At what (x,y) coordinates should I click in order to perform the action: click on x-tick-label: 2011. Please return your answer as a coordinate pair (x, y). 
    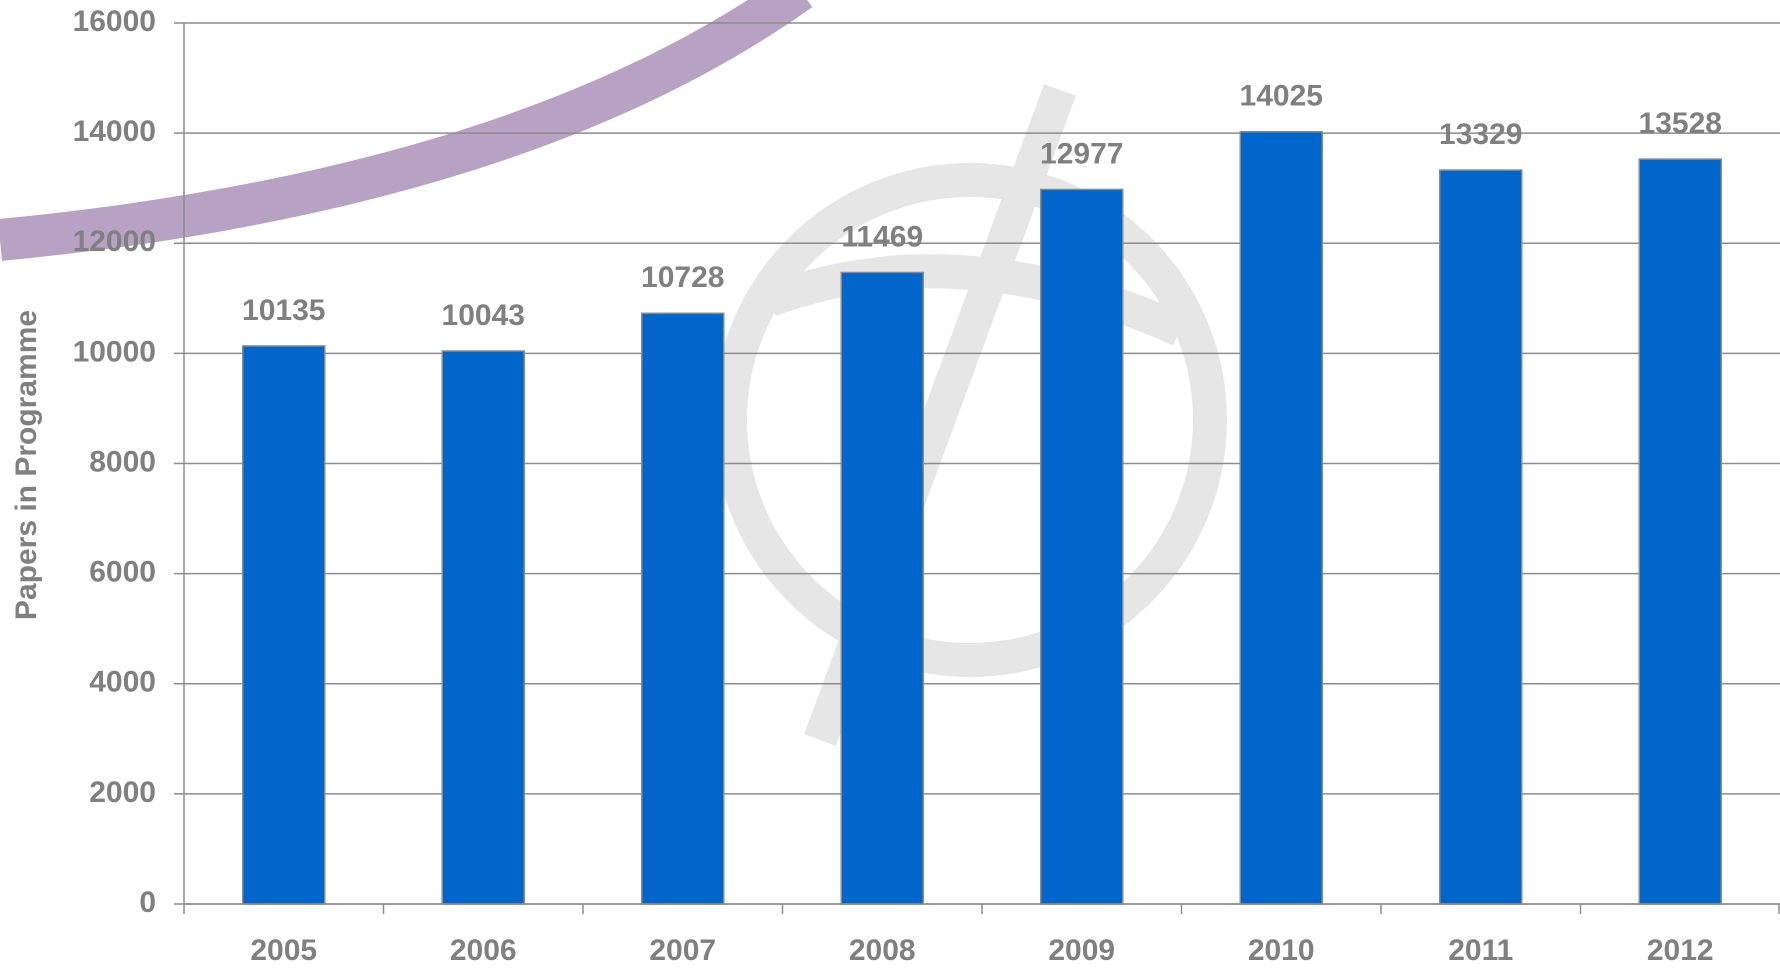
    Looking at the image, I should click on (1480, 950).